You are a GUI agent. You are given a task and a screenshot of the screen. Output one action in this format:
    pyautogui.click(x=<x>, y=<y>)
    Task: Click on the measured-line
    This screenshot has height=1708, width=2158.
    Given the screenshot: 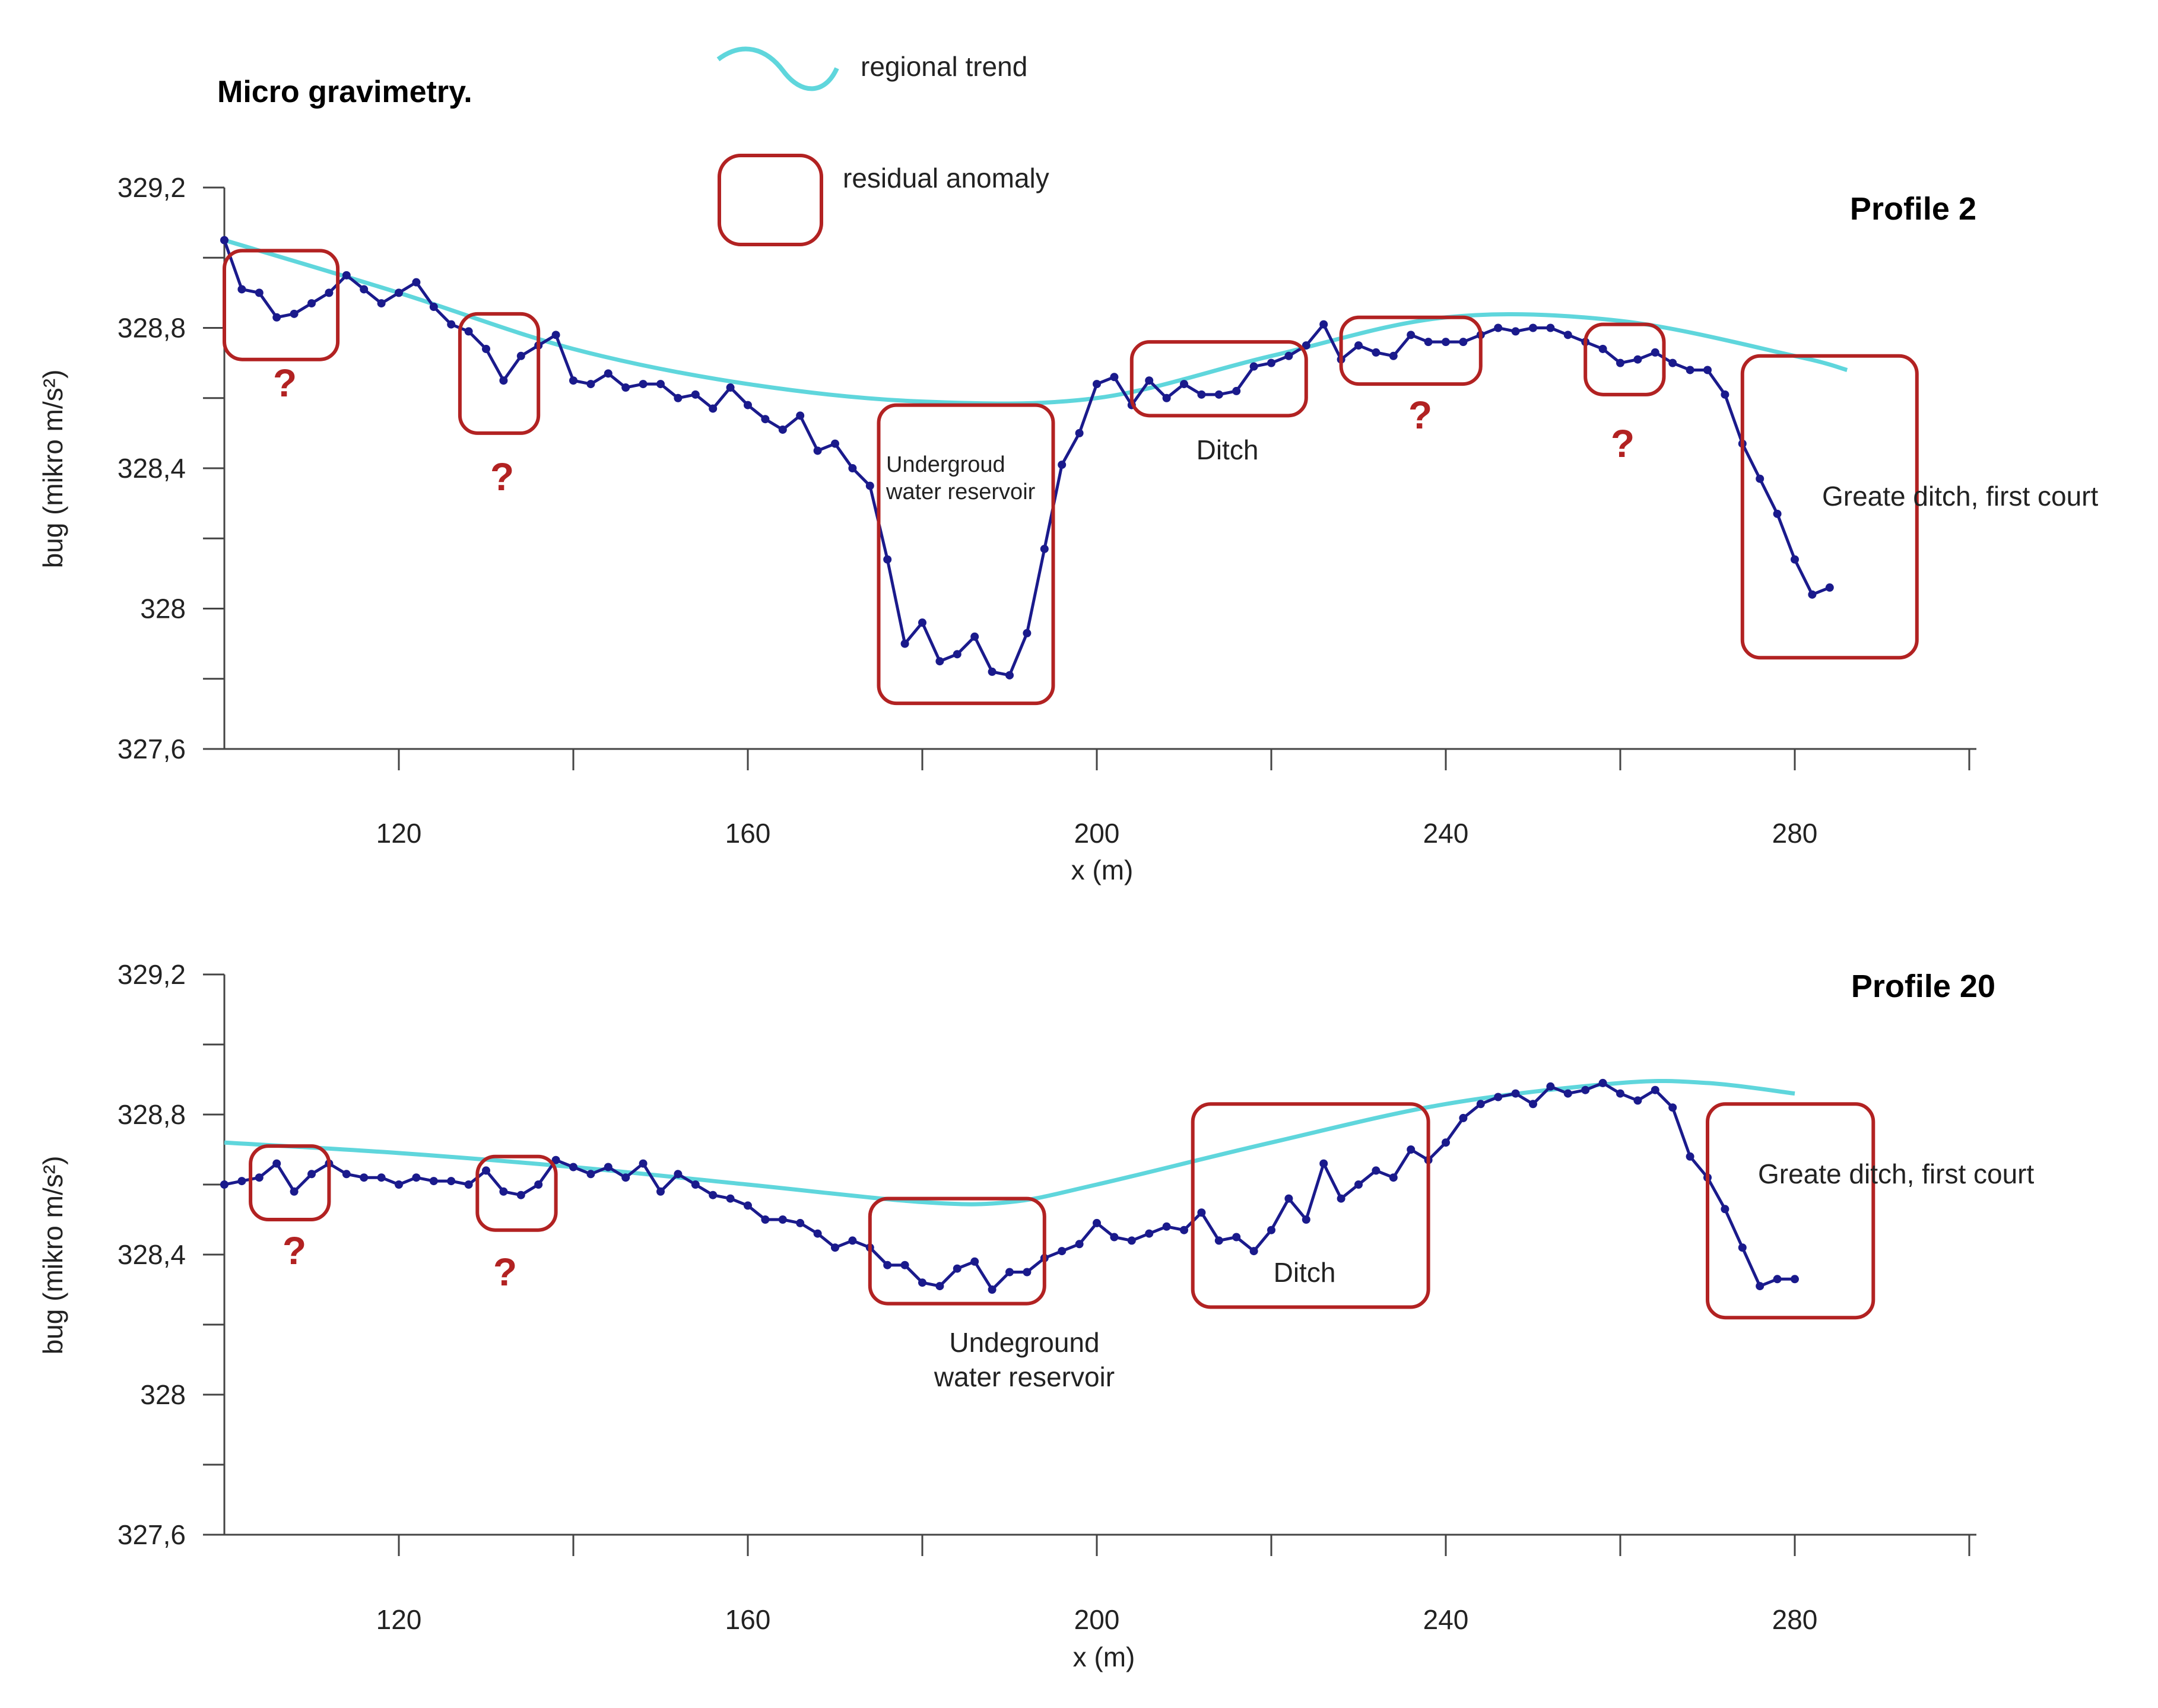 What is the action you would take?
    pyautogui.click(x=1009, y=1186)
    